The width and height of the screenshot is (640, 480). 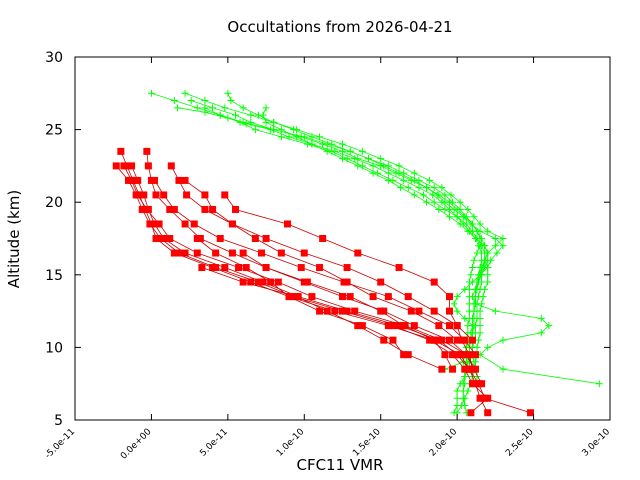 What do you see at coordinates (54, 131) in the screenshot?
I see `y-tick-label: 25` at bounding box center [54, 131].